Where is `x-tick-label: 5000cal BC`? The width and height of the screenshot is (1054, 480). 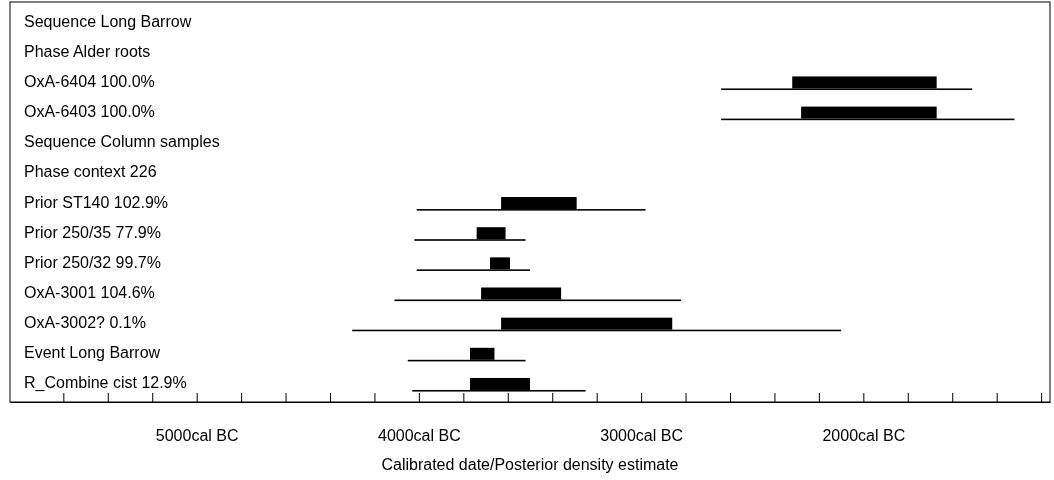
x-tick-label: 5000cal BC is located at coordinates (197, 436).